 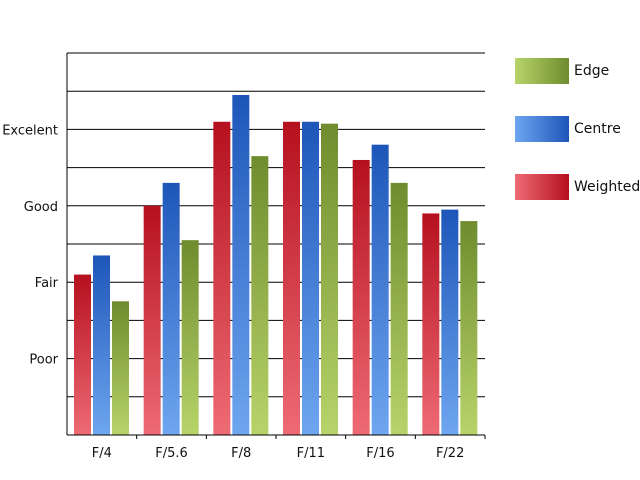 I want to click on x-tick-label: F/8, so click(x=241, y=453).